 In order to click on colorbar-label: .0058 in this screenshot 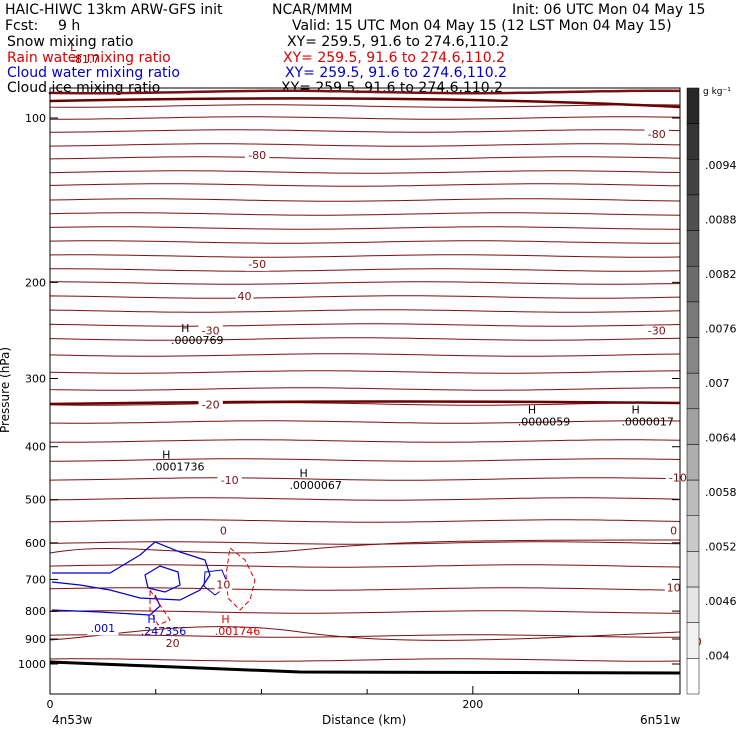, I will do `click(721, 492)`.